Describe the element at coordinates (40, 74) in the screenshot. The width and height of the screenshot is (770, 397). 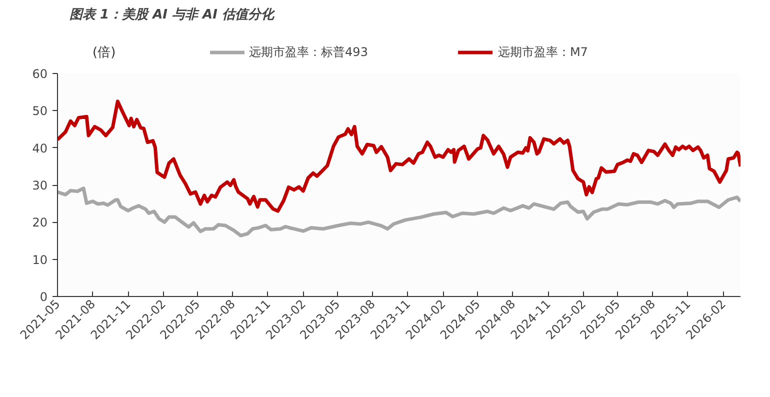
I see `y-tick-label: 60` at that location.